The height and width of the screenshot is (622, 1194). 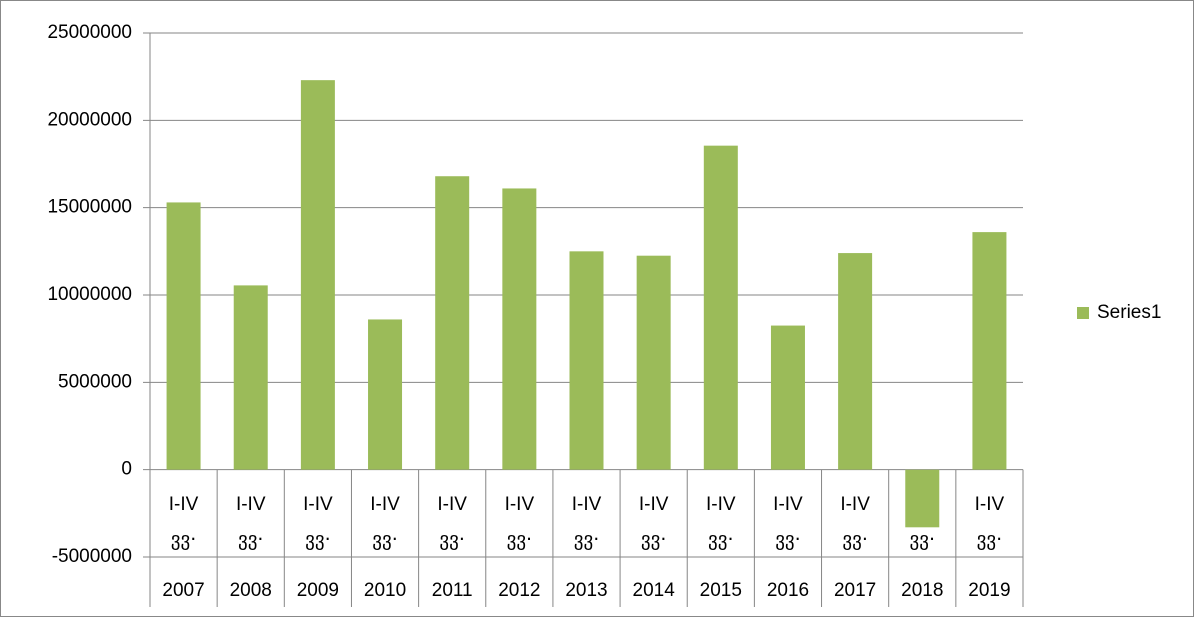 What do you see at coordinates (721, 590) in the screenshot?
I see `x-tick-label: 2015` at bounding box center [721, 590].